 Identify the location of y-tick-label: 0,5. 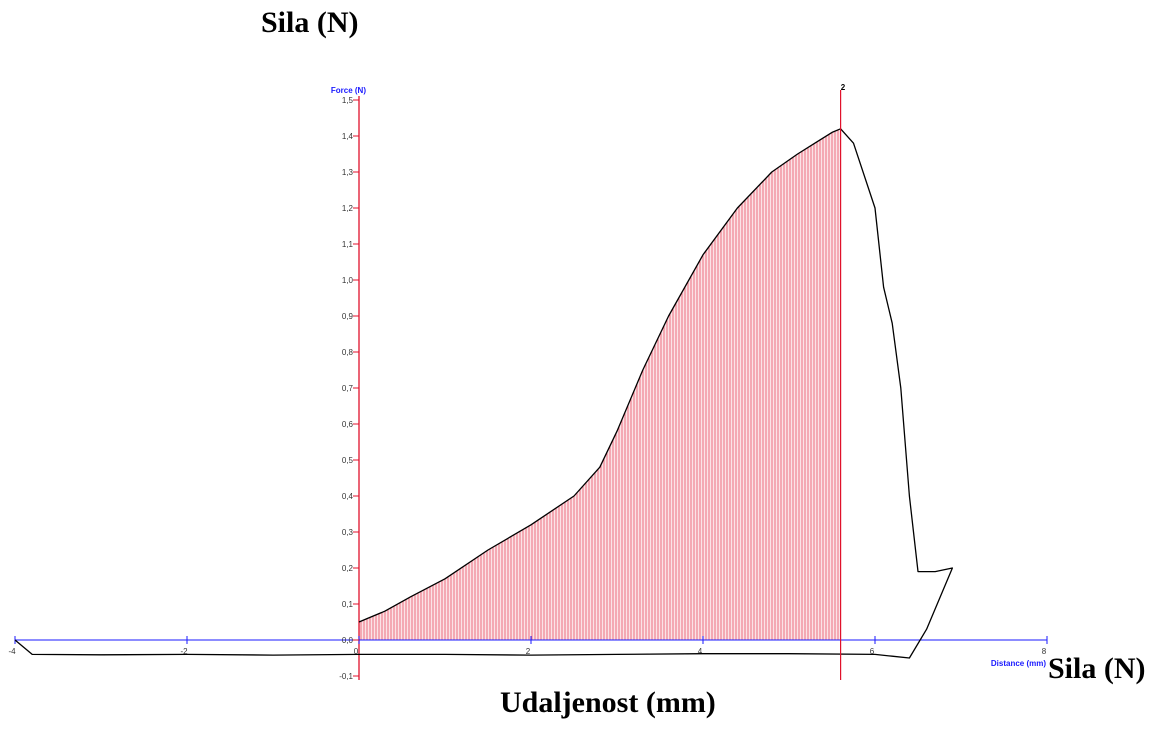
(348, 460).